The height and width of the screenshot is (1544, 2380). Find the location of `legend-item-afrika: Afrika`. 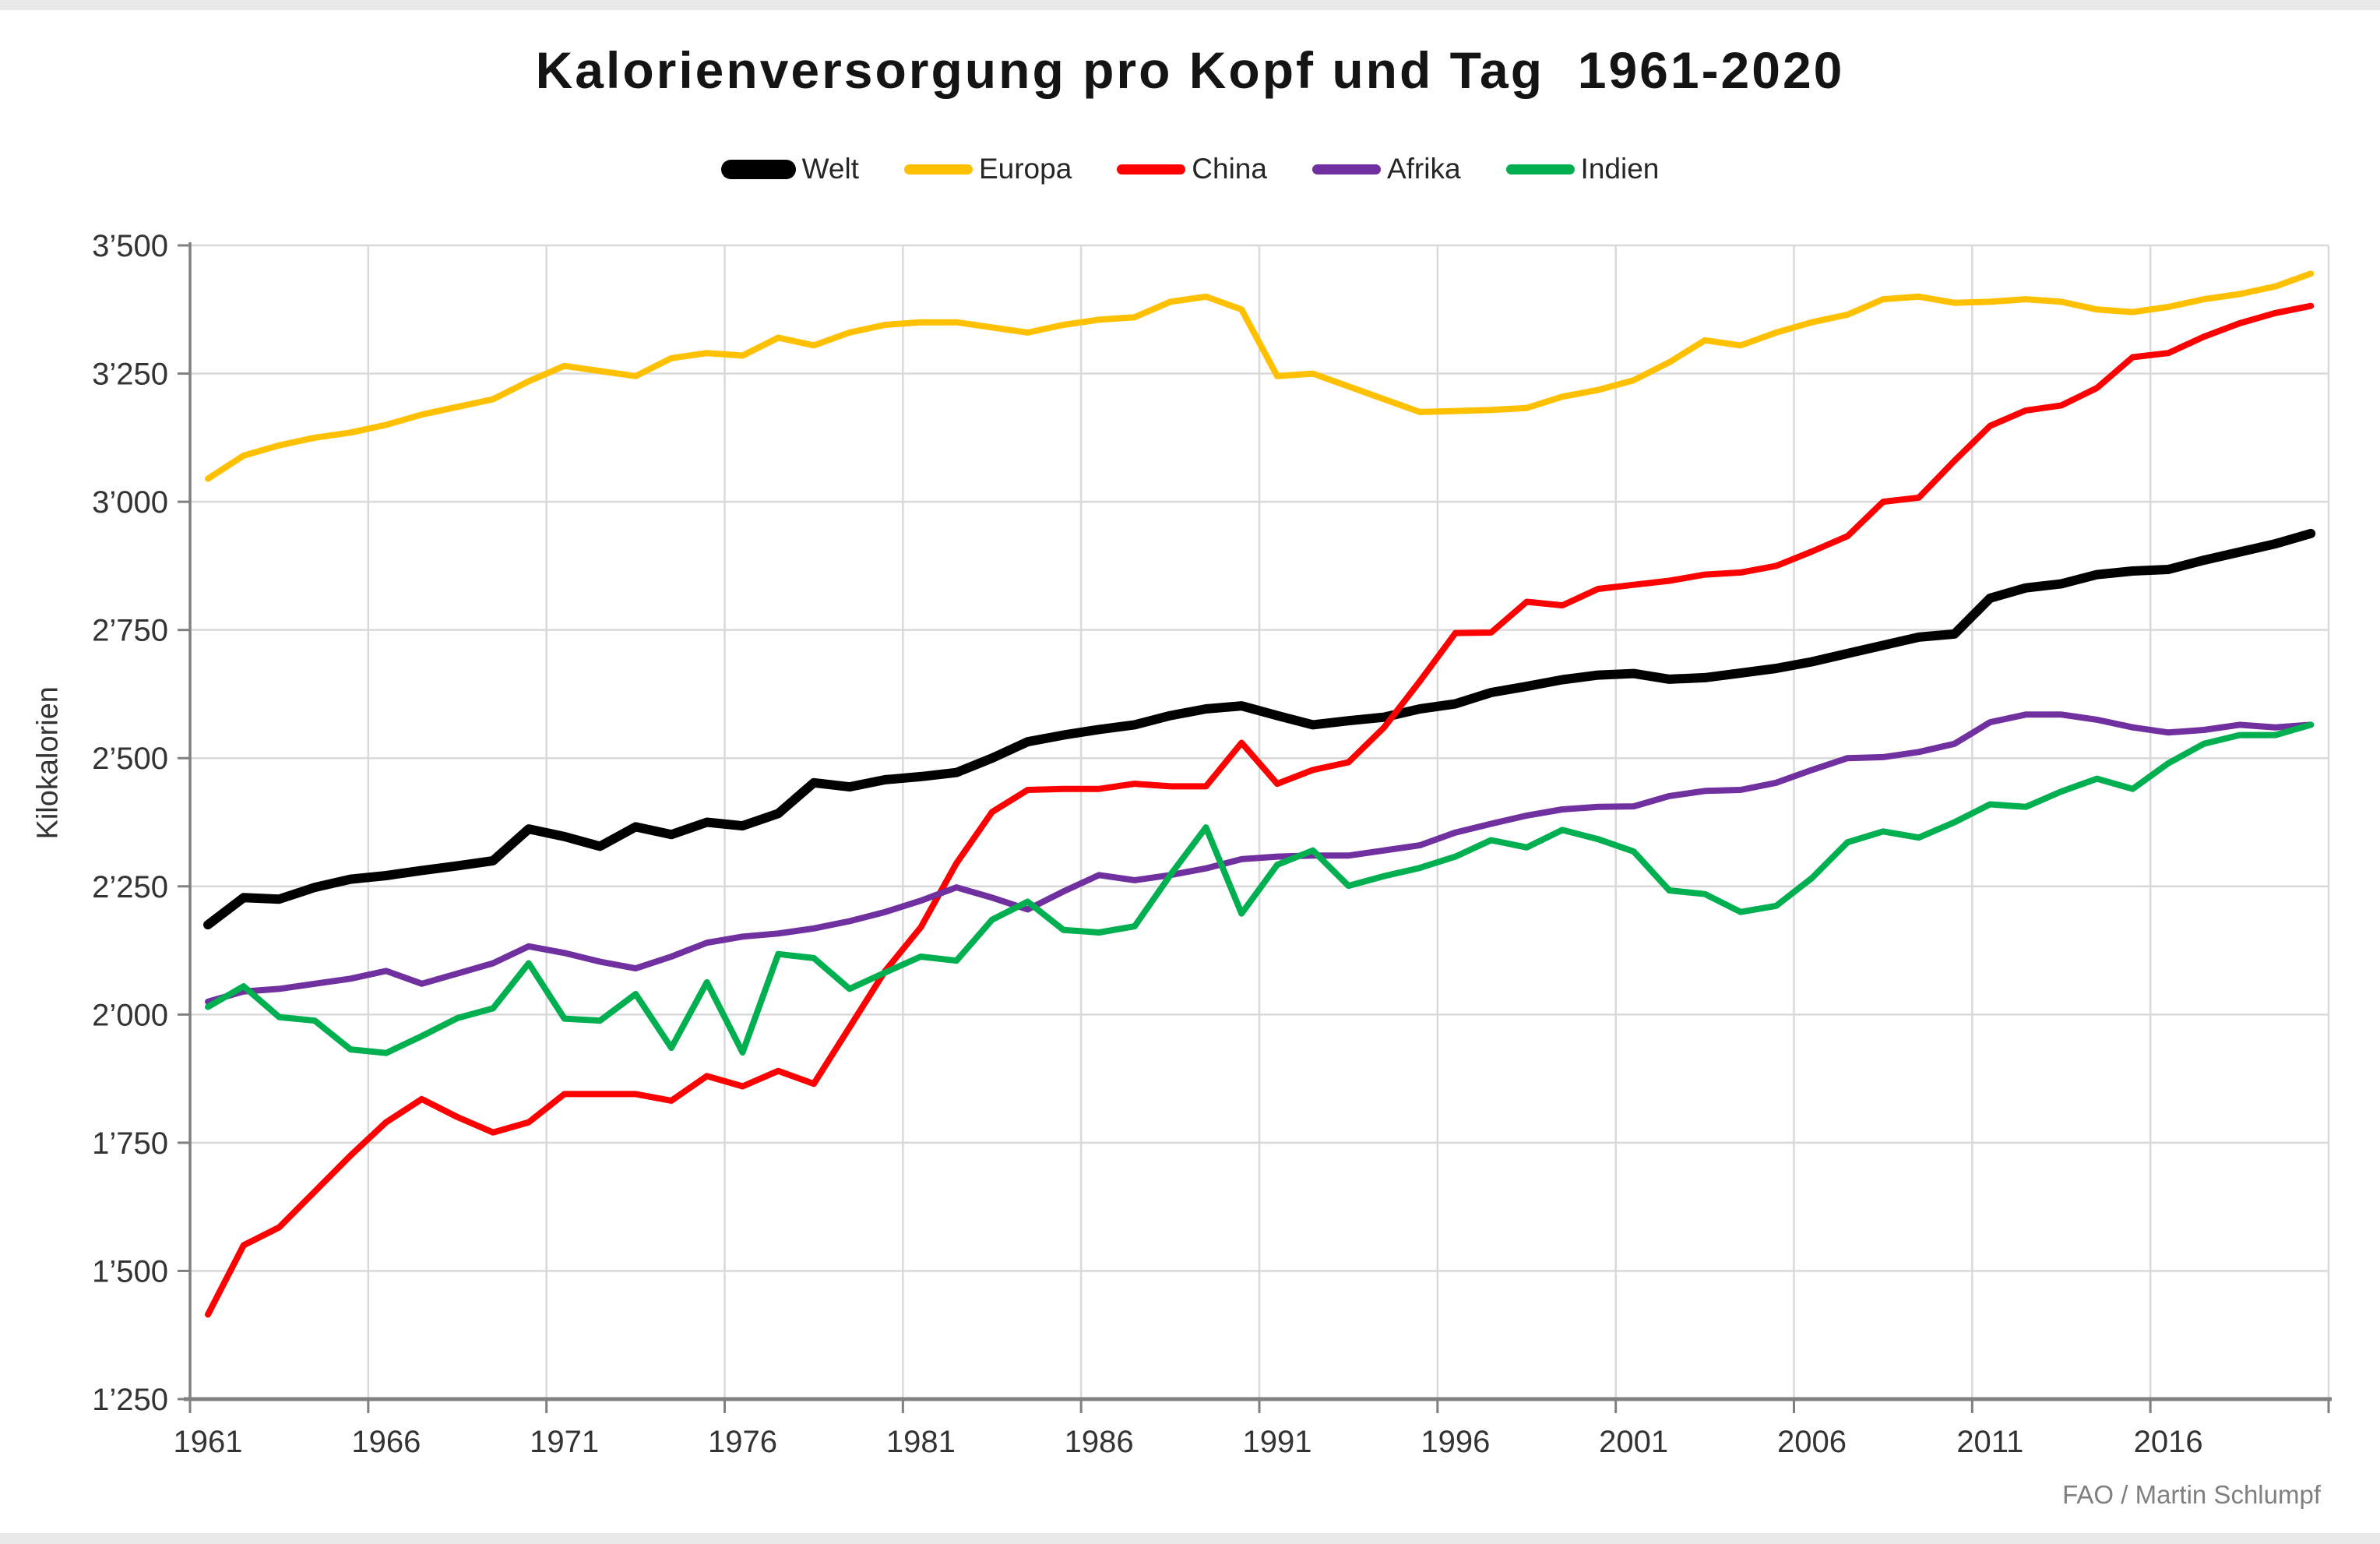

legend-item-afrika: Afrika is located at coordinates (1386, 169).